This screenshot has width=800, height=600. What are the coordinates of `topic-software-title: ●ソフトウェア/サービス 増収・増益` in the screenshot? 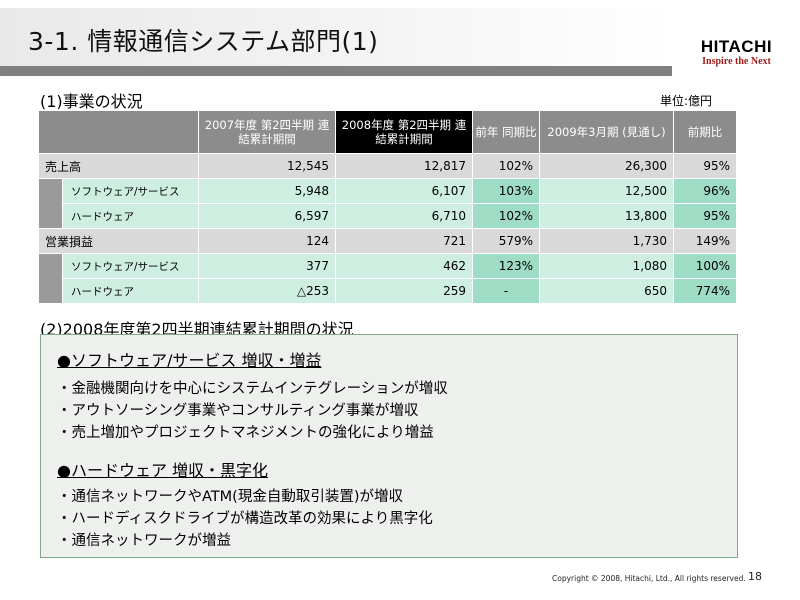 It's located at (189, 360).